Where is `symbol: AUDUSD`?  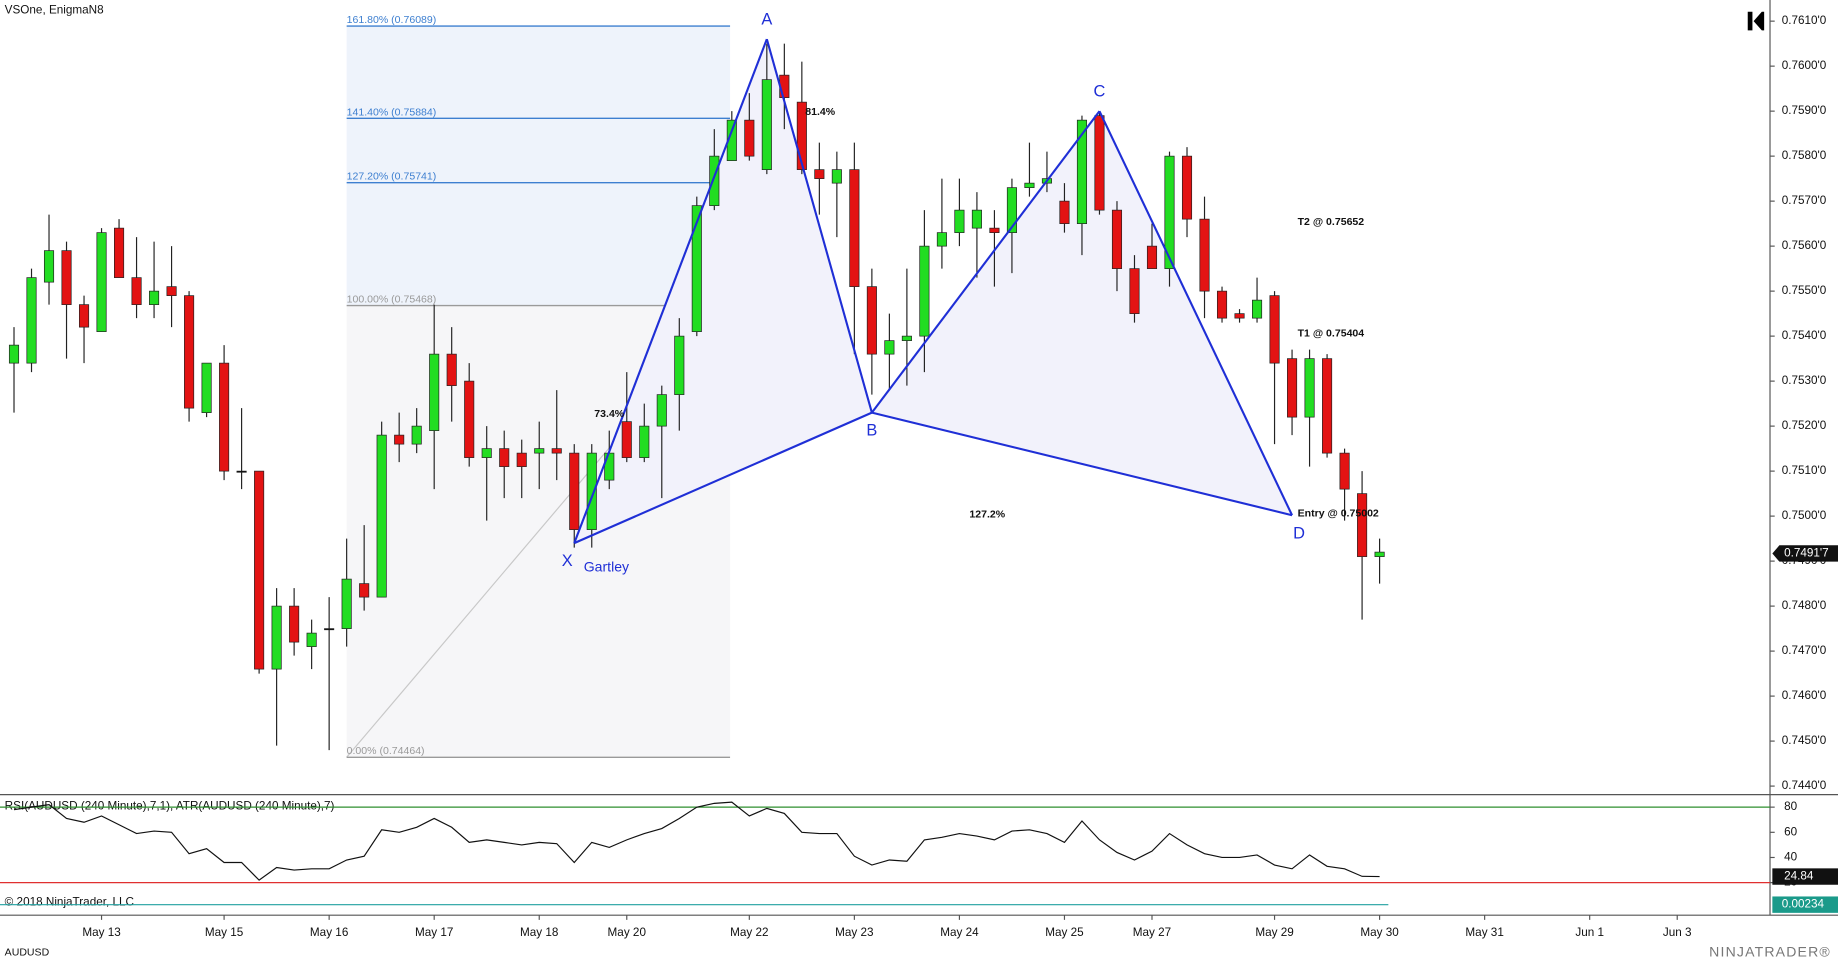 symbol: AUDUSD is located at coordinates (27, 952).